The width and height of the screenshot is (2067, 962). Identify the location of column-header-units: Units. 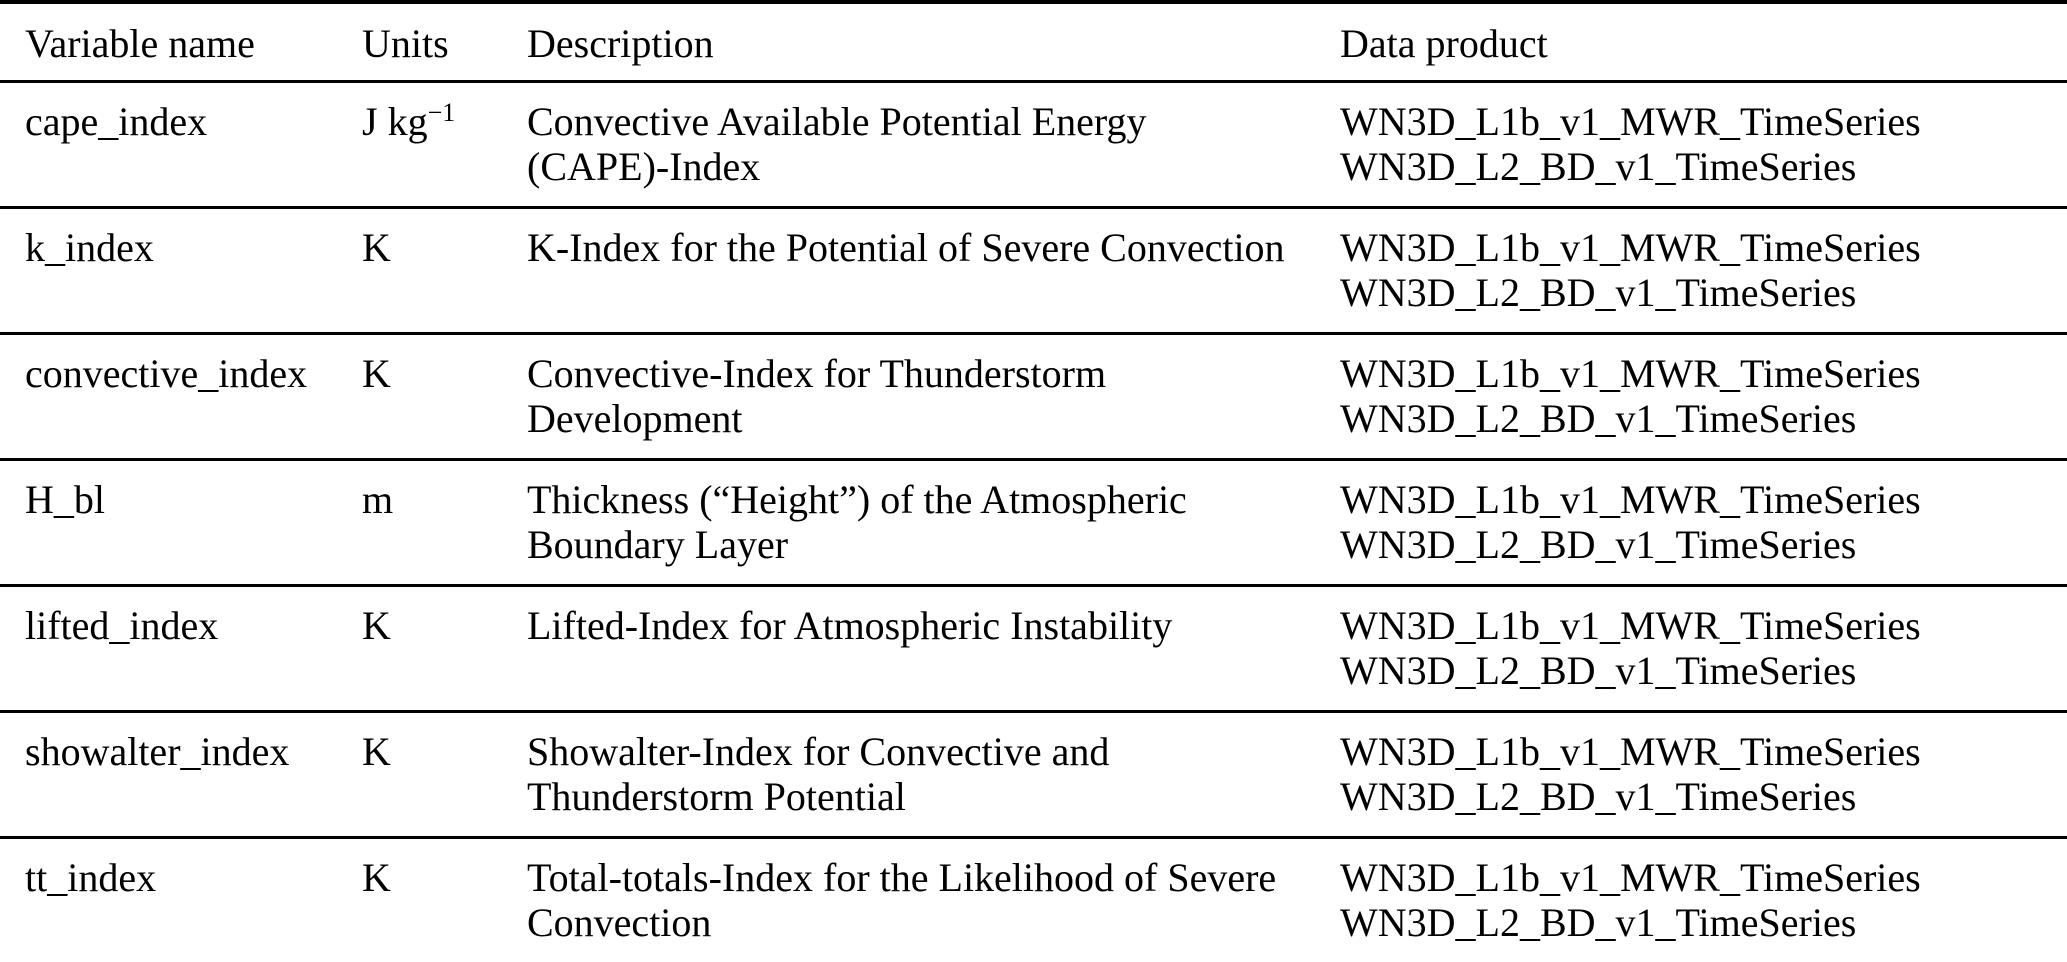
(444, 42).